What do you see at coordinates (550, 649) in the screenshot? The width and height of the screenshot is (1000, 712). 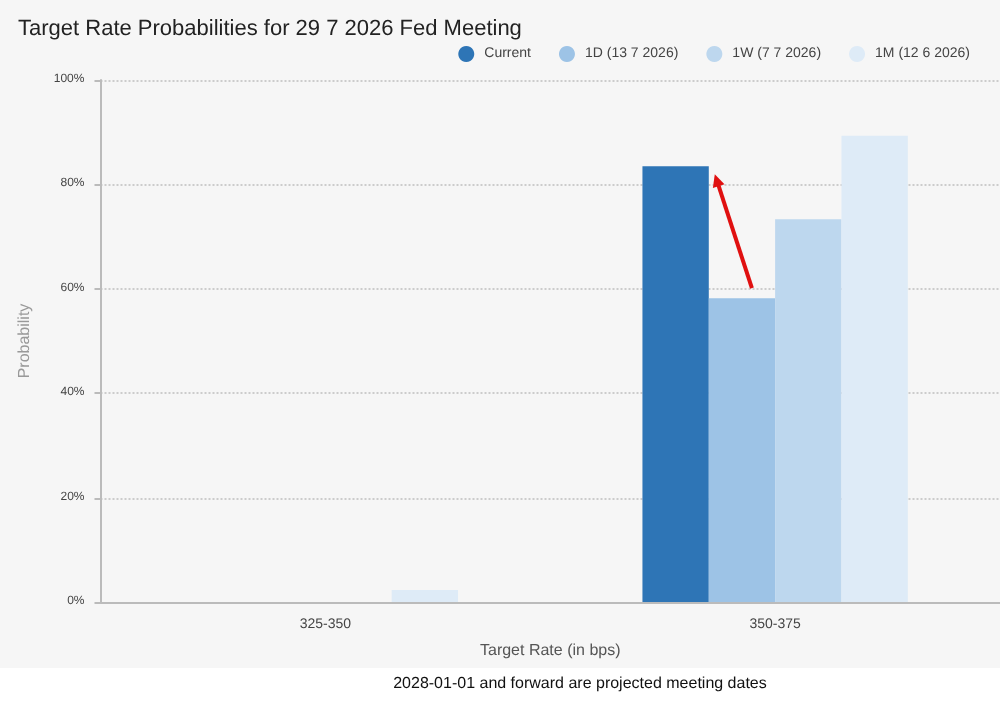 I see `x-axis-title: Target Rate (in bps)` at bounding box center [550, 649].